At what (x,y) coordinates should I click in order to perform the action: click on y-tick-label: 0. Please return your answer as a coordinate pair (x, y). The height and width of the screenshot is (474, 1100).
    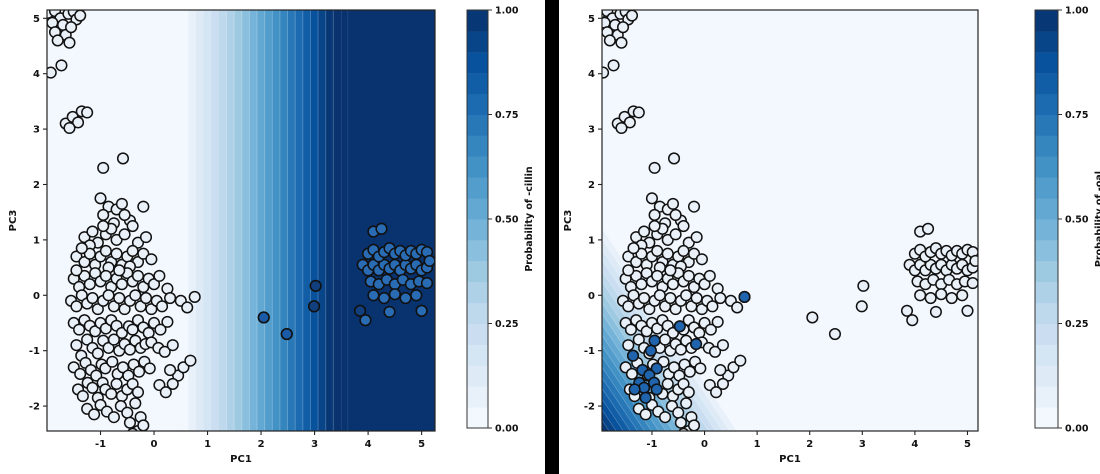
    Looking at the image, I should click on (591, 296).